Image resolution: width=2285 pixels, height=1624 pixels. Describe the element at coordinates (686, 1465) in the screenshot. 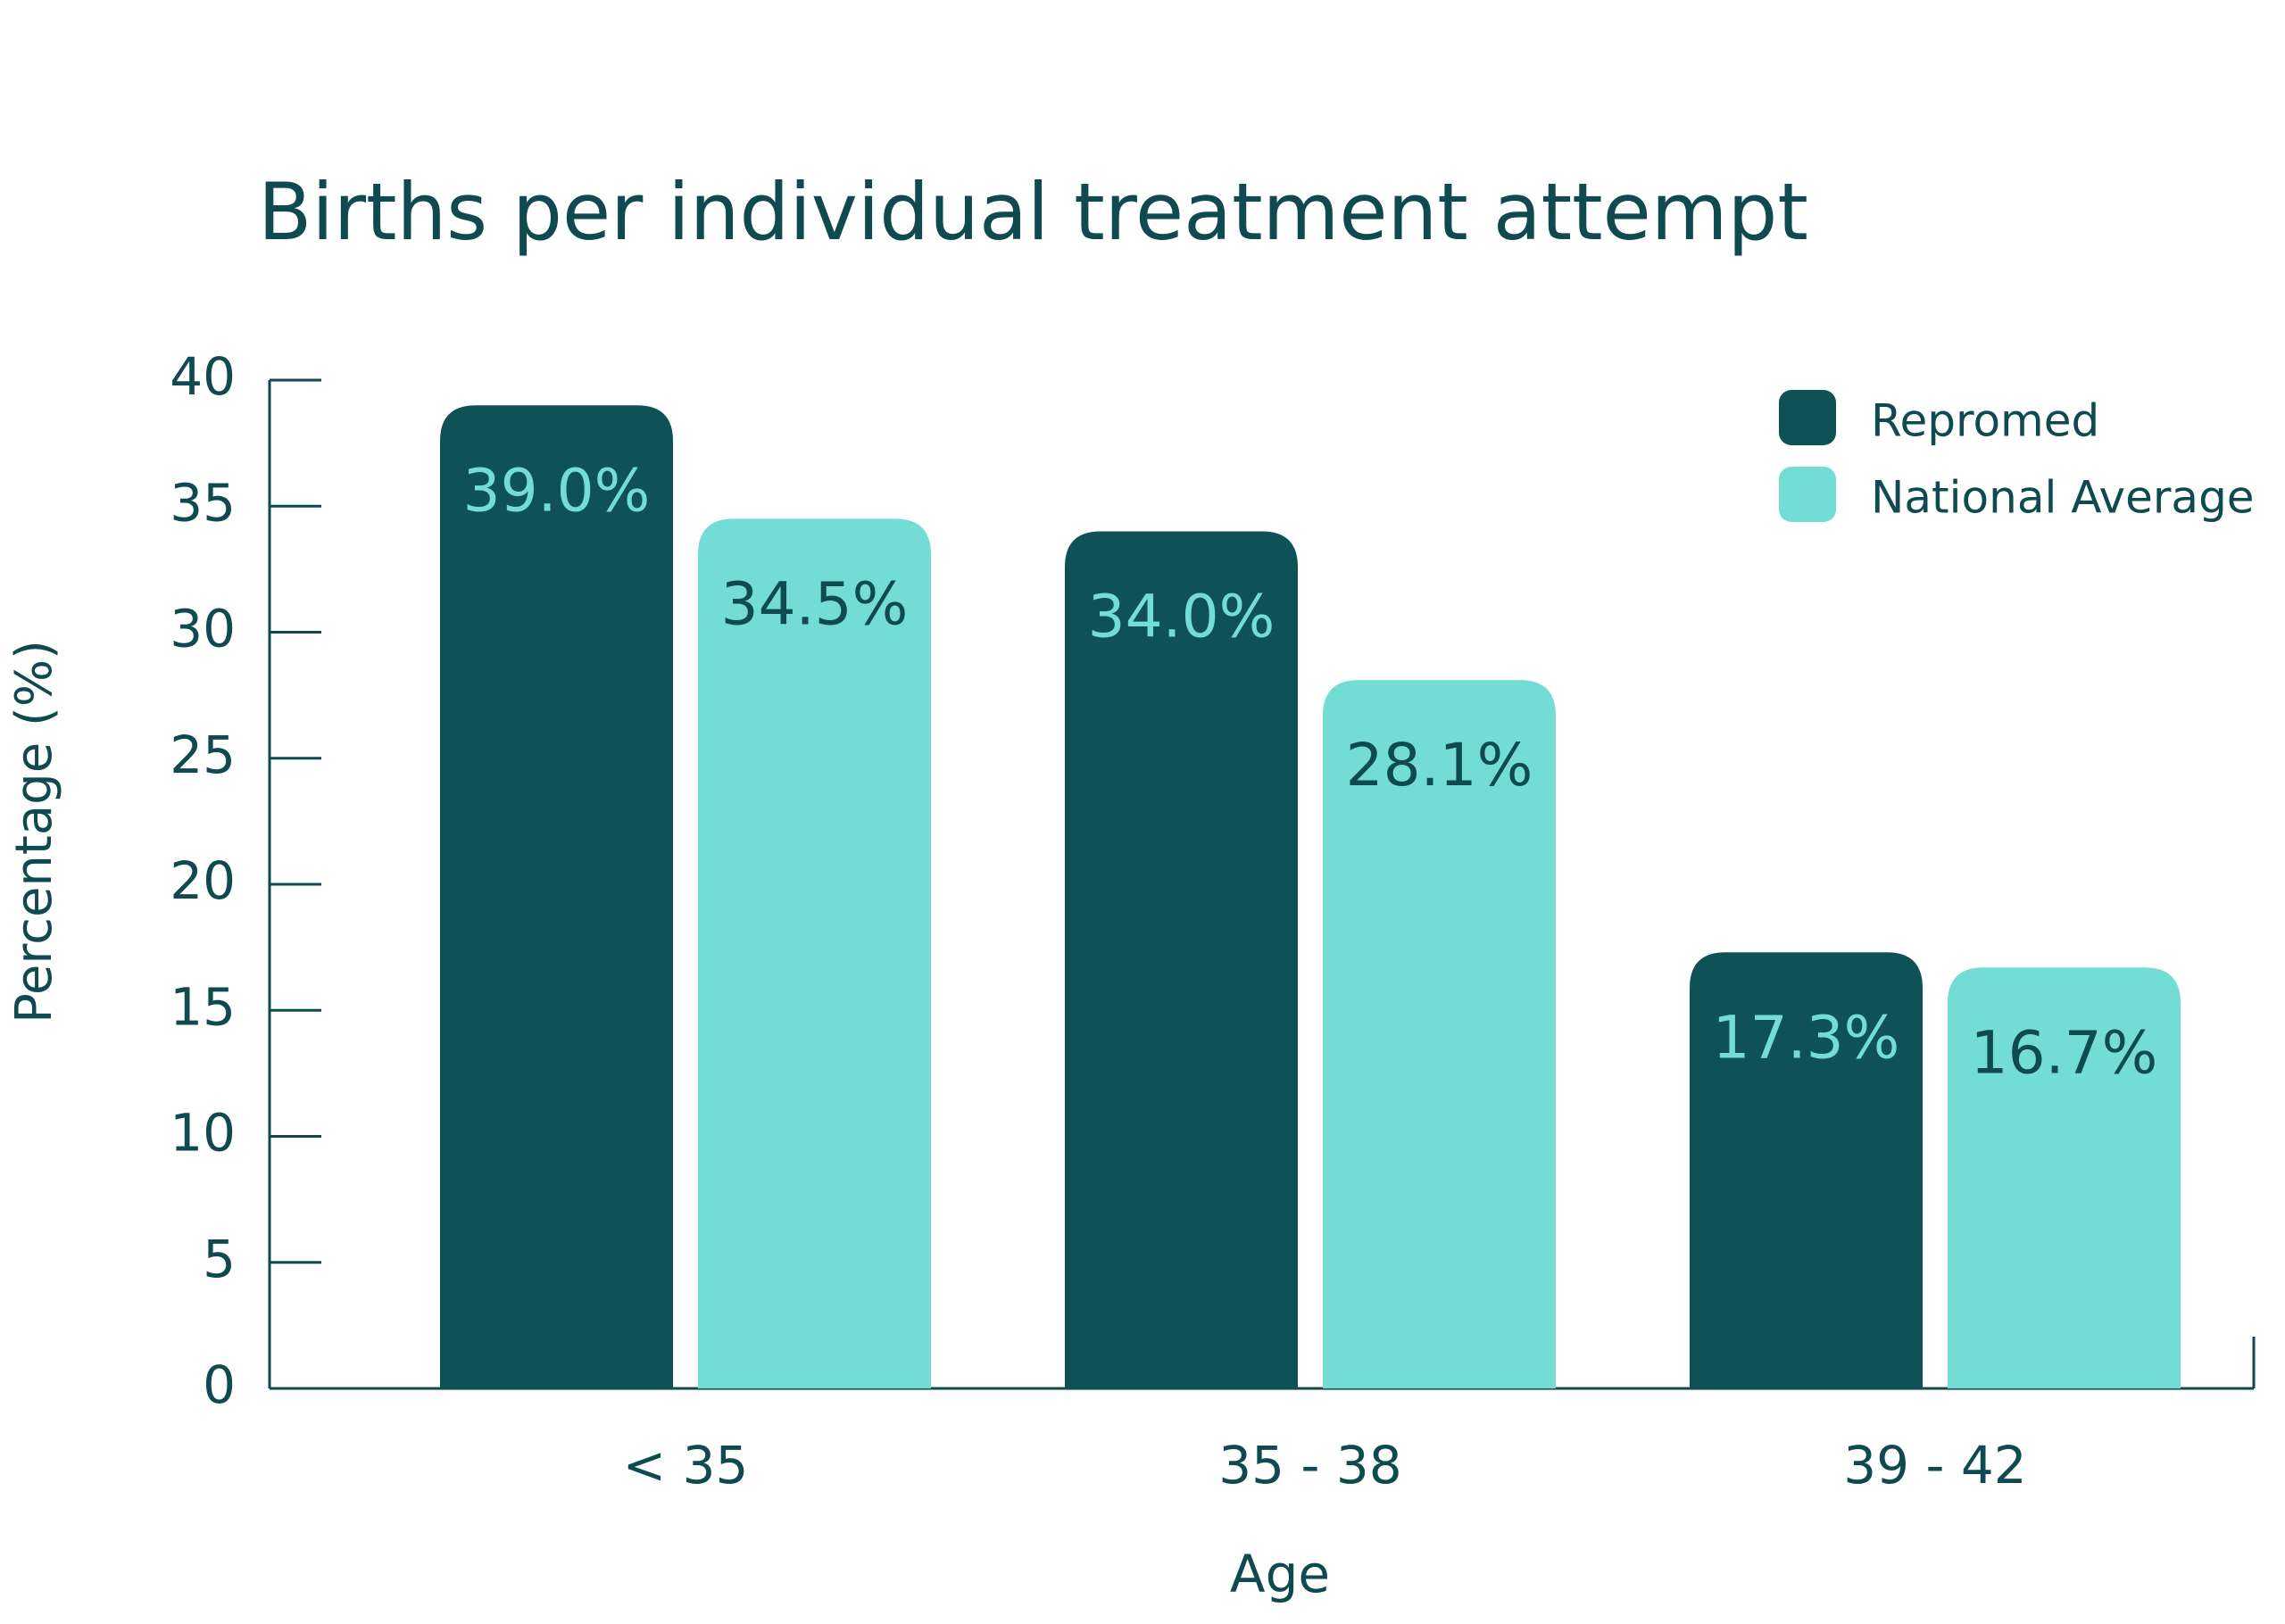

I see `x-tick-label: < 35` at that location.